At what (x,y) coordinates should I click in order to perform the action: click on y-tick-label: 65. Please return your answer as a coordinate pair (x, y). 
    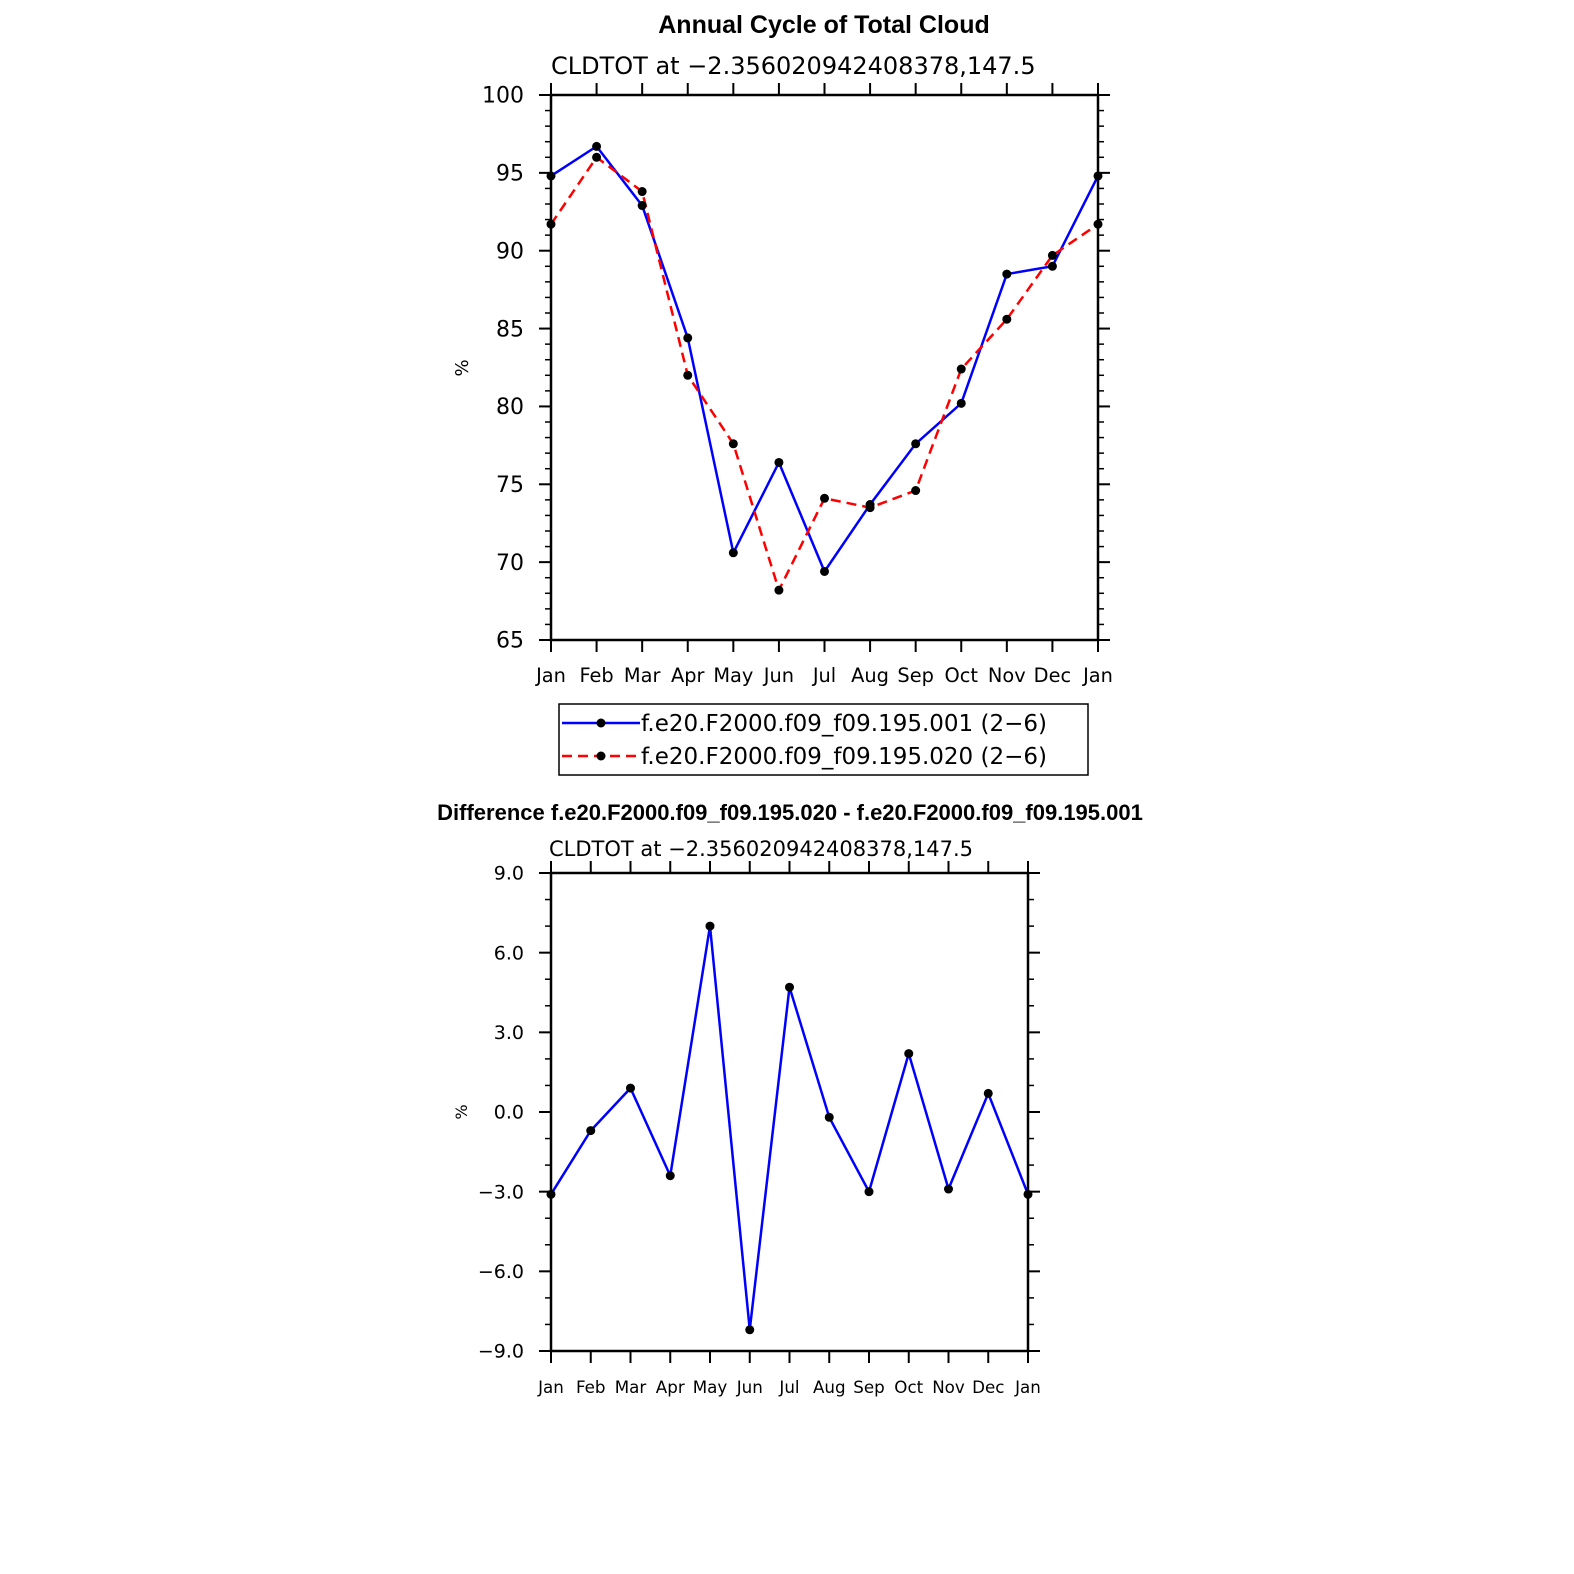
    Looking at the image, I should click on (510, 641).